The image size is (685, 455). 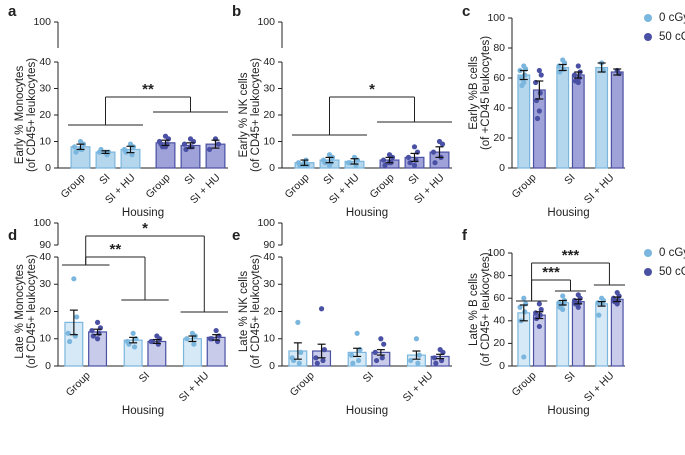 I want to click on y-axis-label: (of CD45+ leukocytes), so click(x=256, y=311).